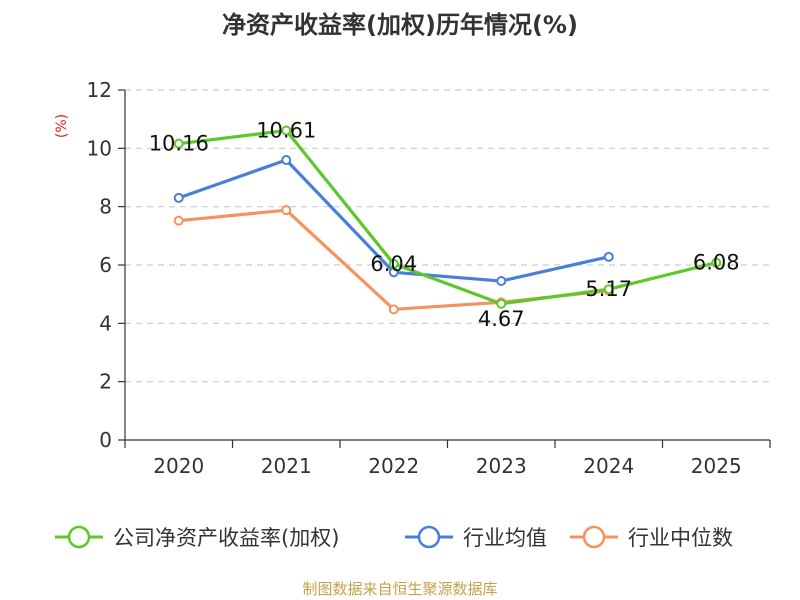  What do you see at coordinates (178, 466) in the screenshot?
I see `x-tick-label: 2020` at bounding box center [178, 466].